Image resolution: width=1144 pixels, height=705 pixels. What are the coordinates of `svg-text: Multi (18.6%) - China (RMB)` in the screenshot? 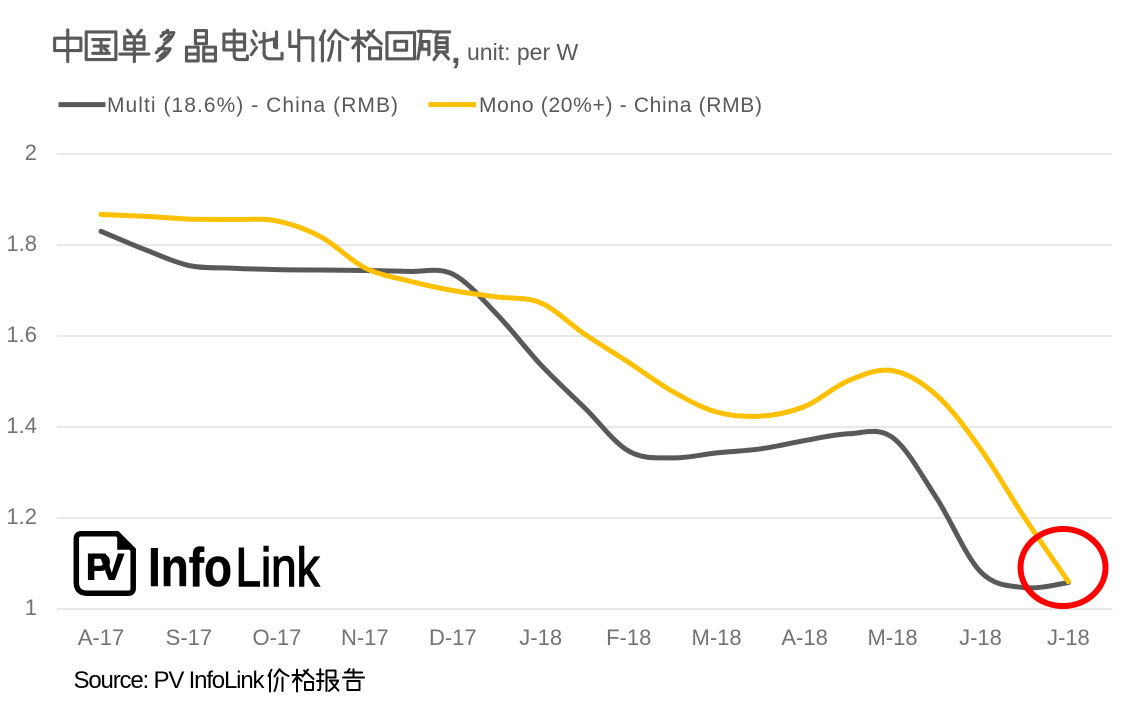 It's located at (252, 105).